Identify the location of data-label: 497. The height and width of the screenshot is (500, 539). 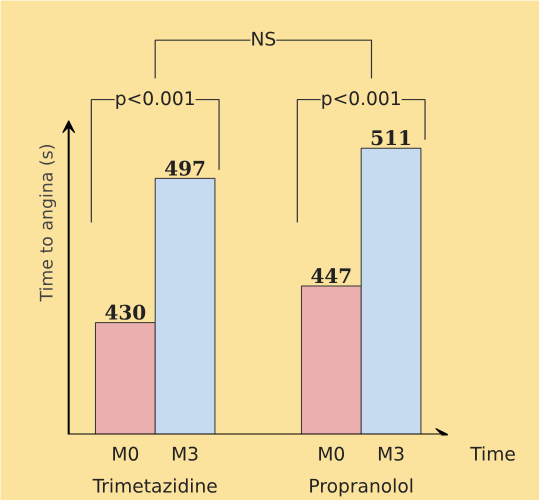
(185, 168).